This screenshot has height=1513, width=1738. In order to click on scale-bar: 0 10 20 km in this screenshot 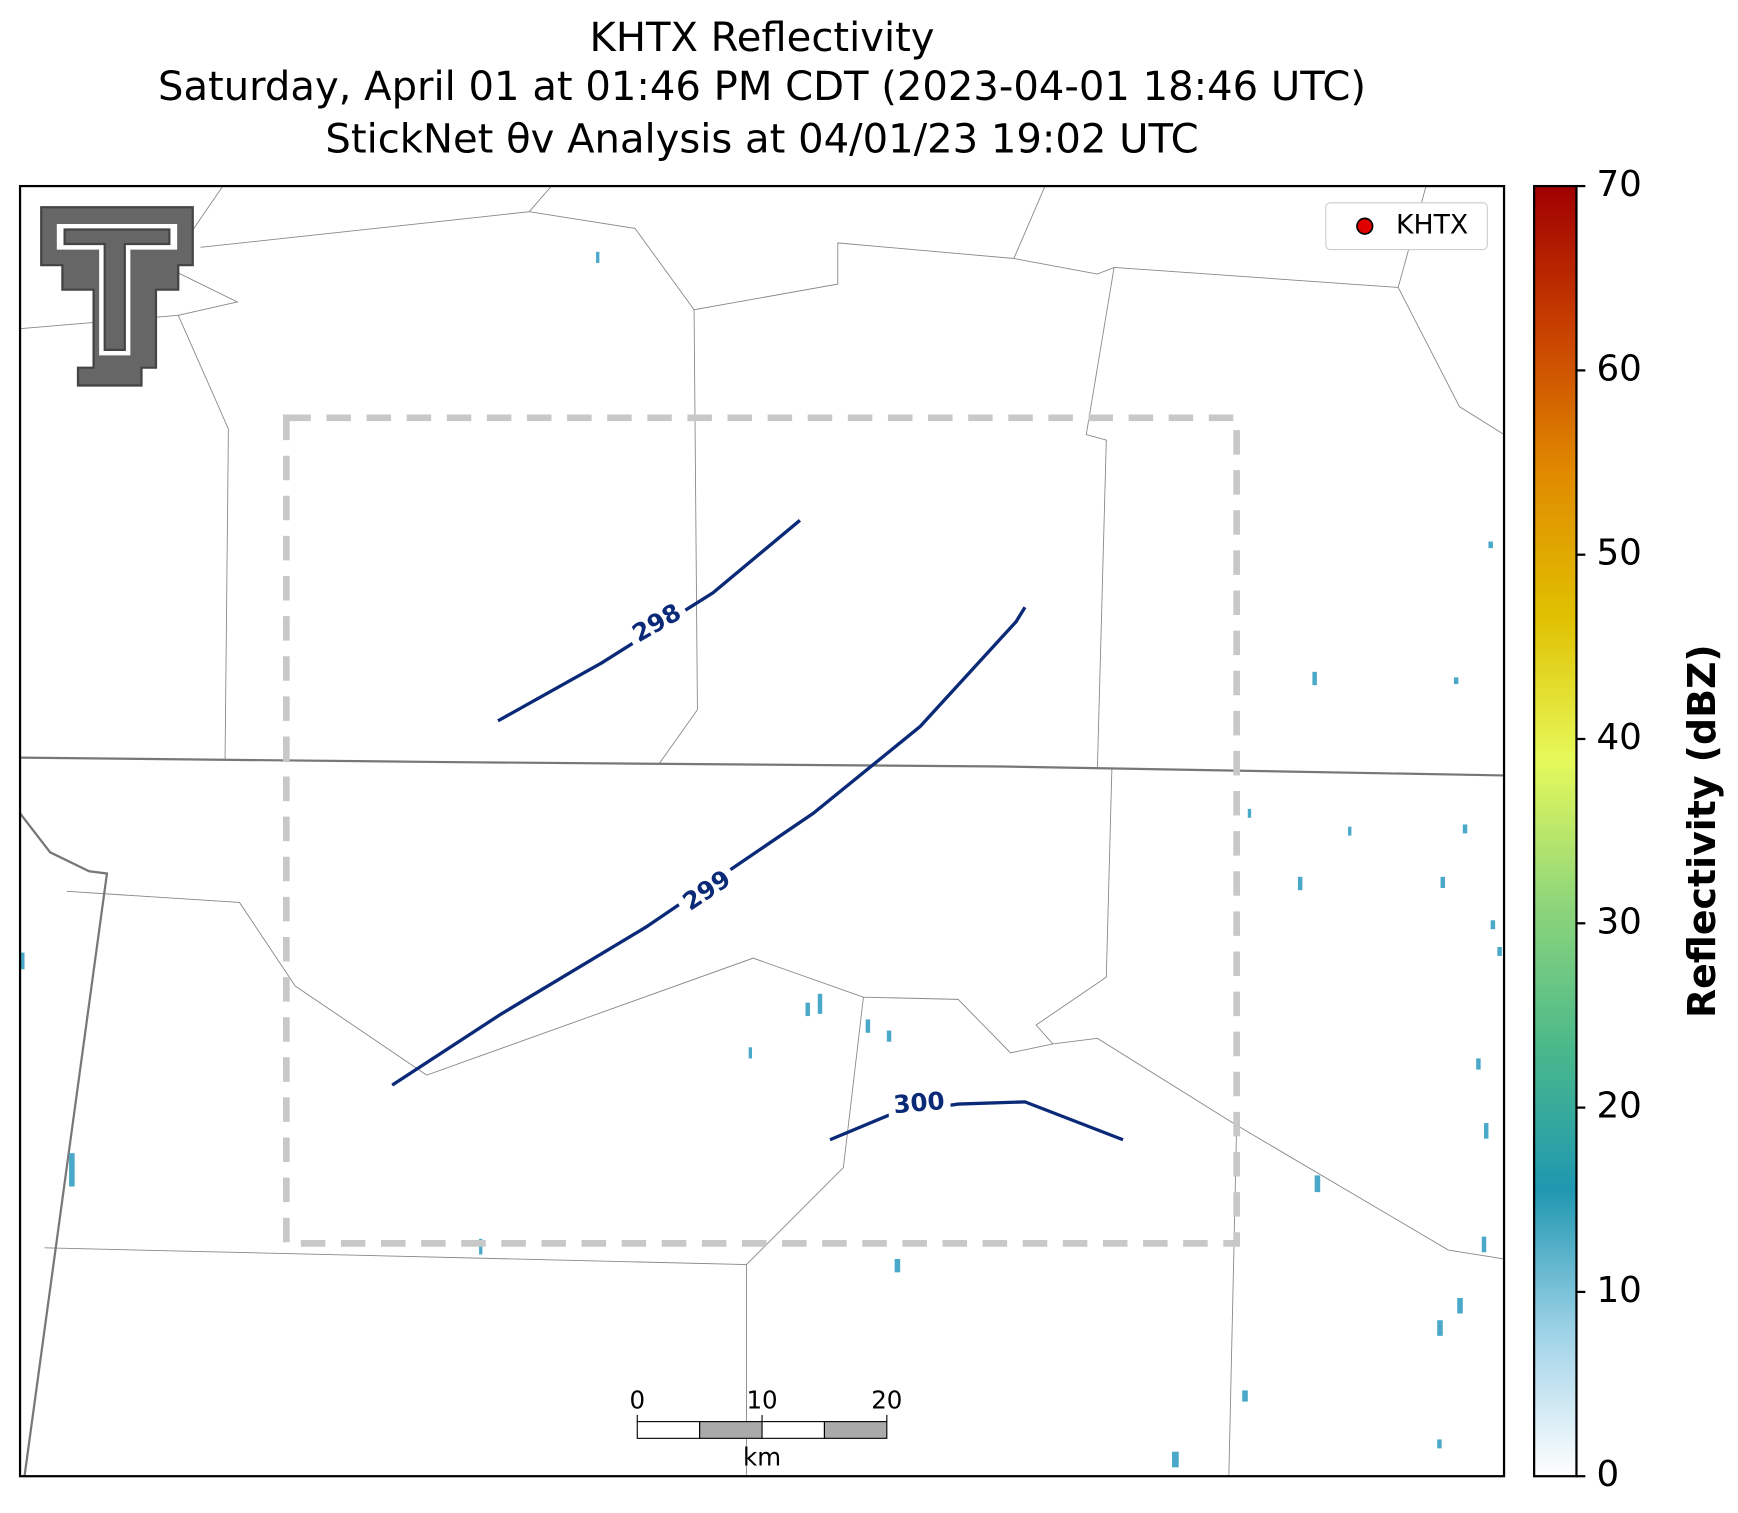, I will do `click(765, 1429)`.